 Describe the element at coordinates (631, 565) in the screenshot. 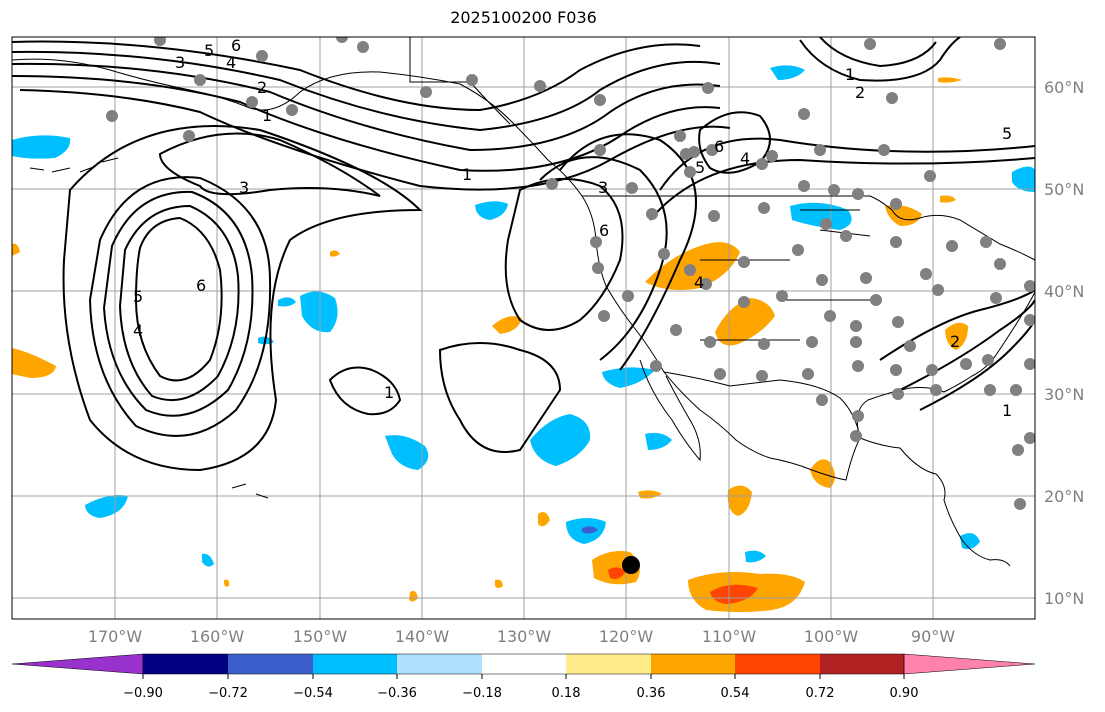

I see `storm-marker` at that location.